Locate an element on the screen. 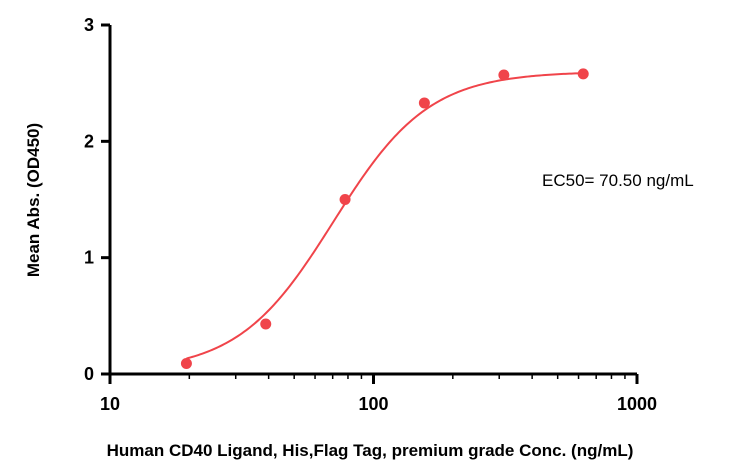 This screenshot has width=732, height=466. y-axis-title: Mean Abs. (OD450) is located at coordinates (33, 200).